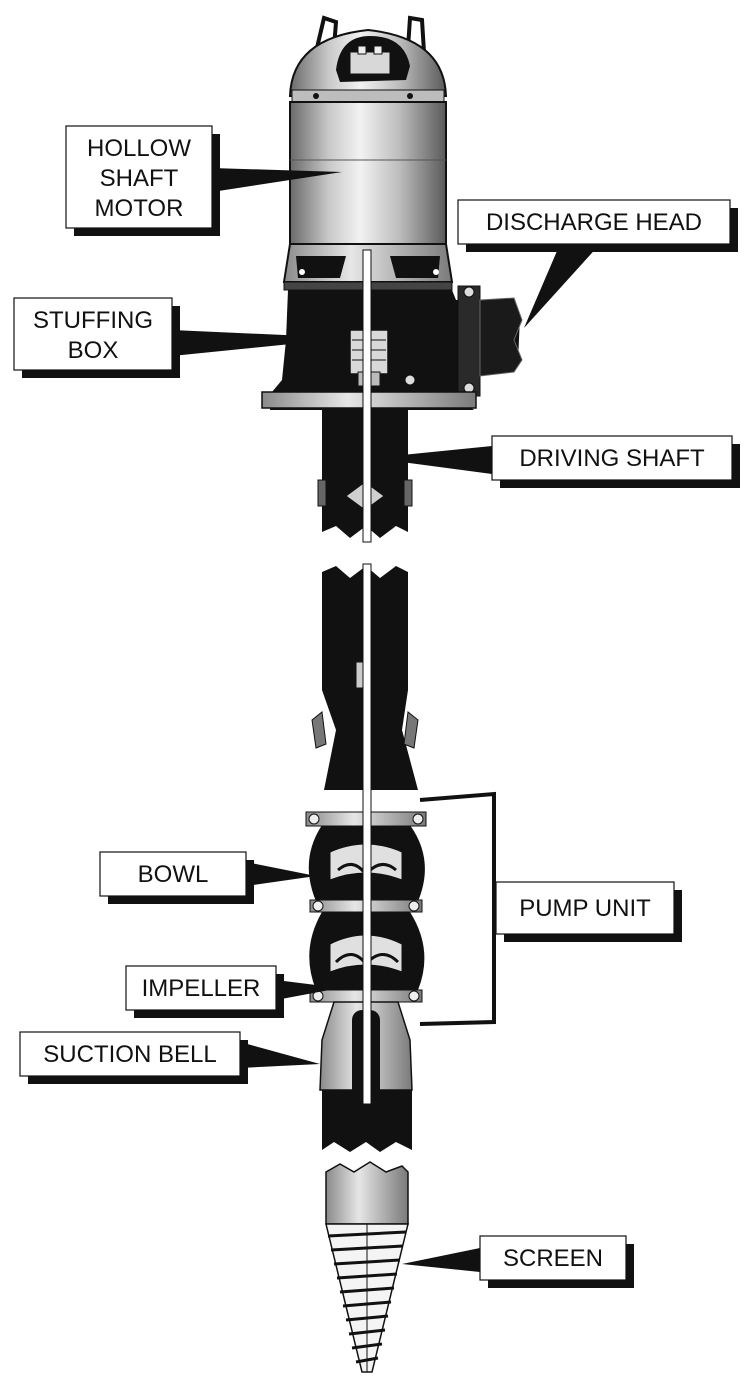  I want to click on label-pump-unit: PUMP UNIT, so click(550, 908).